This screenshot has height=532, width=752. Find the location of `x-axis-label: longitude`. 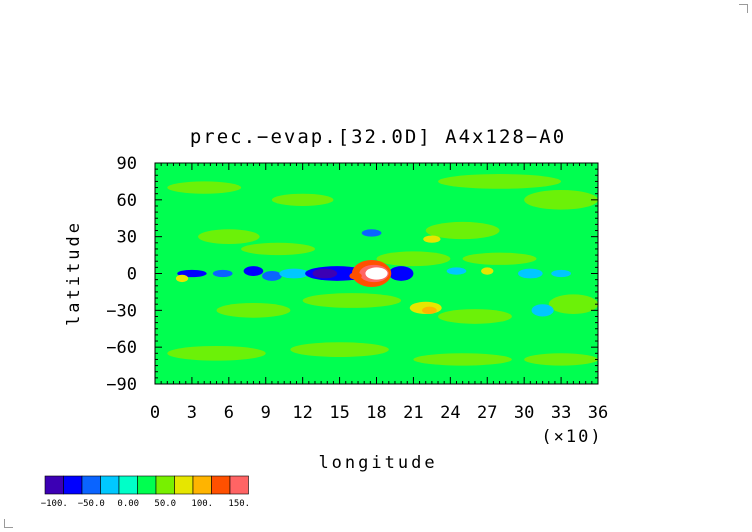

x-axis-label: longitude is located at coordinates (377, 463).